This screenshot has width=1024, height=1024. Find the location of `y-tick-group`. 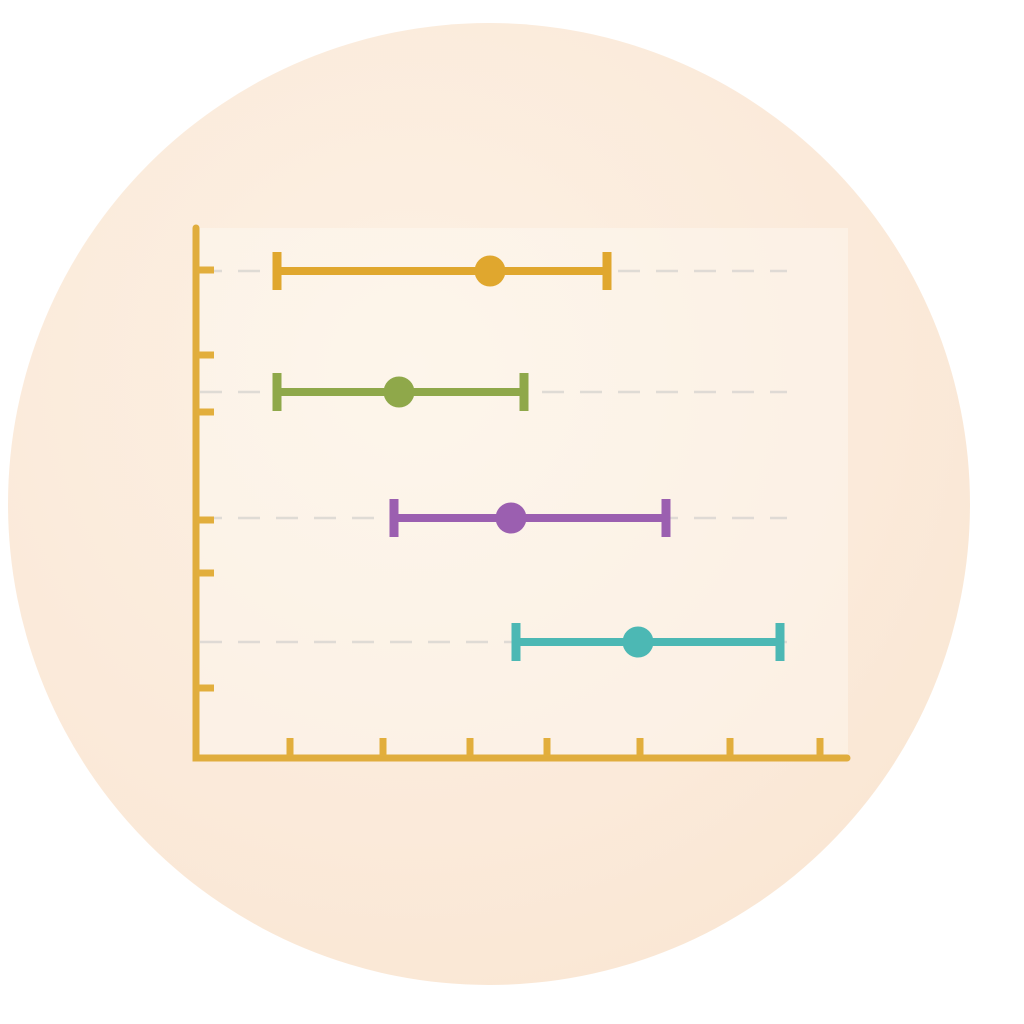

y-tick-group is located at coordinates (205, 479).